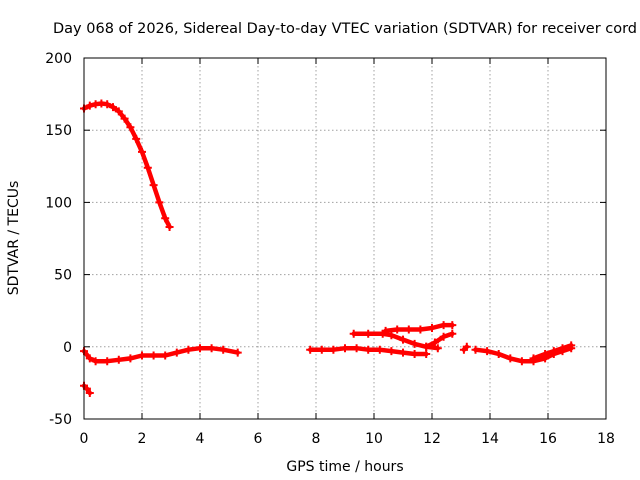  Describe the element at coordinates (200, 439) in the screenshot. I see `x-tick-label: 4` at that location.